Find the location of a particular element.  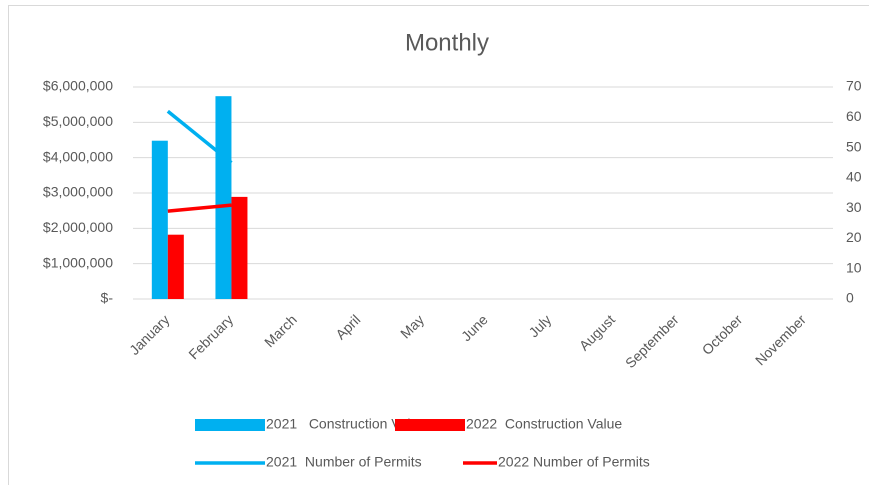

legend-label: 2022 Construction Value is located at coordinates (544, 424).